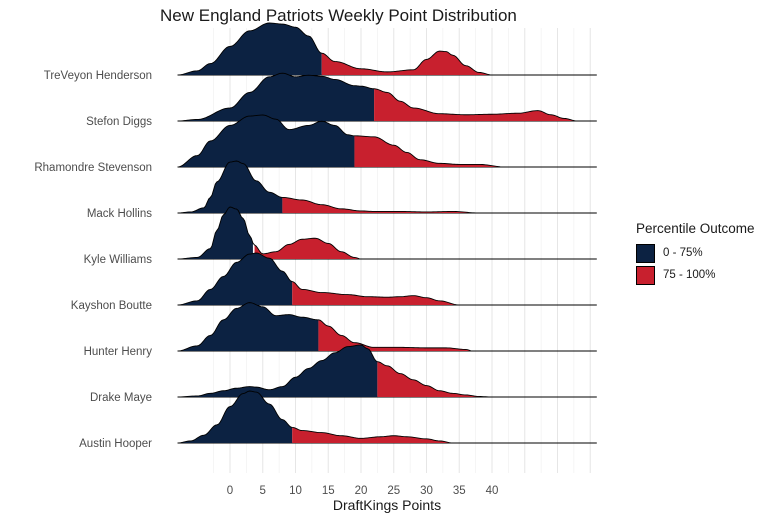 This screenshot has height=520, width=781. I want to click on x-axis-label: DraftKings Points, so click(387, 505).